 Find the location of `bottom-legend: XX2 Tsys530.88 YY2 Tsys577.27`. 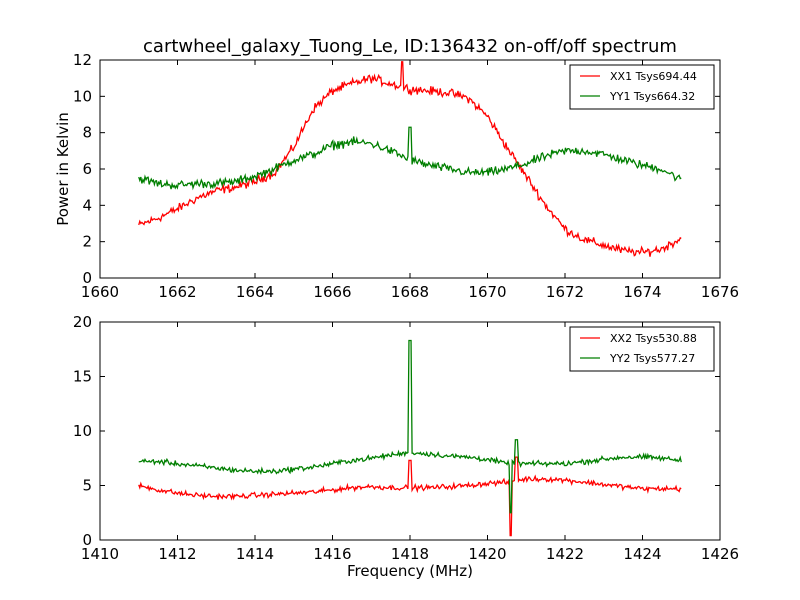

bottom-legend: XX2 Tsys530.88 YY2 Tsys577.27 is located at coordinates (642, 349).